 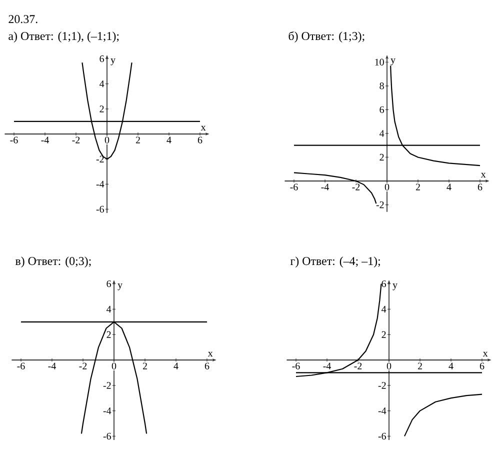 I want to click on chart-title: г) Ответ: (–4; –1);, so click(x=335, y=262).